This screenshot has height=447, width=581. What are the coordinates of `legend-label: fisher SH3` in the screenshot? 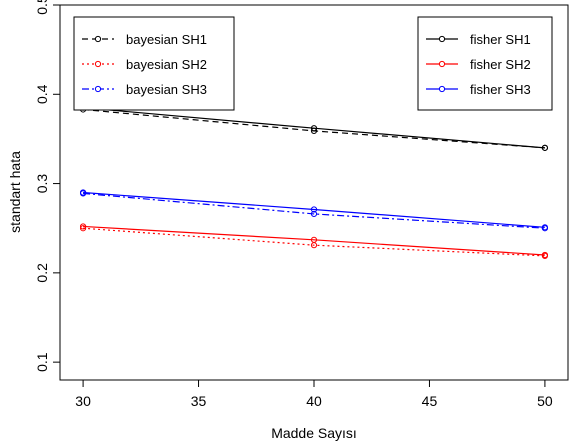 It's located at (500, 89).